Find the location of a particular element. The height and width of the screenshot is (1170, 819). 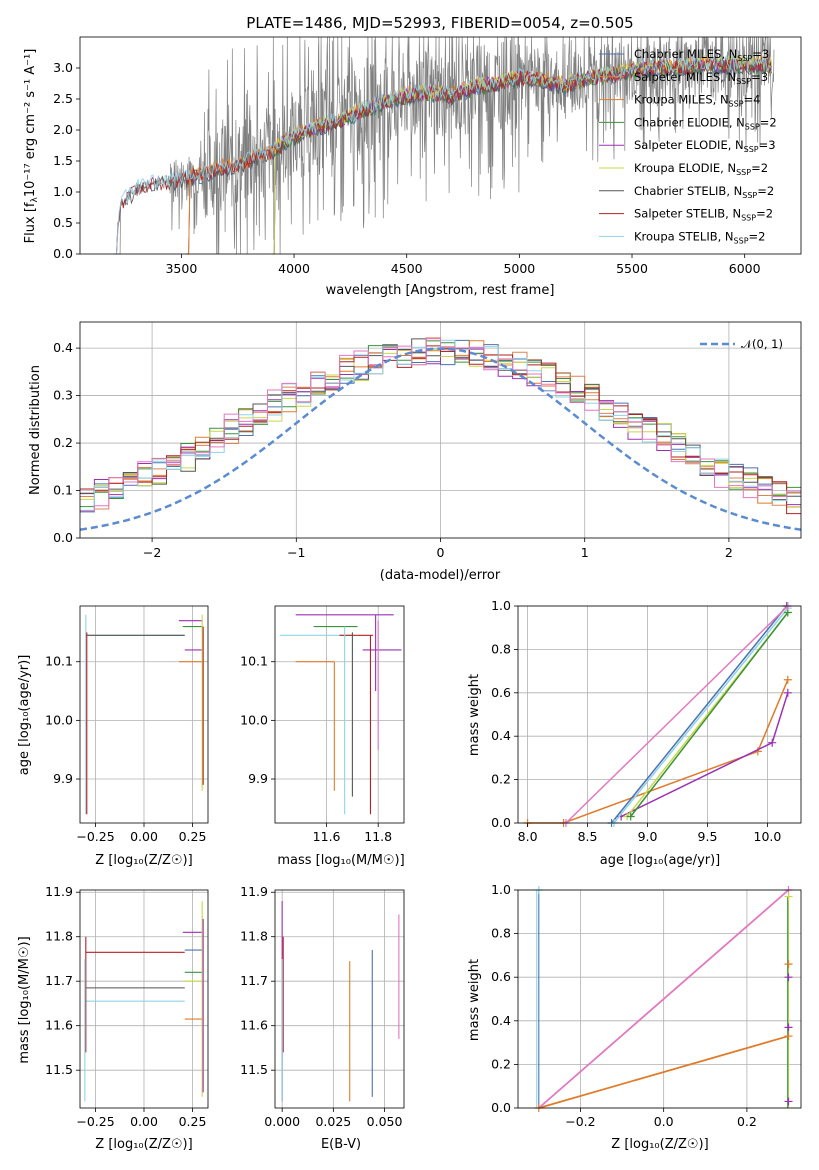

histogram-y-tick-label: 0.2 is located at coordinates (63, 442).